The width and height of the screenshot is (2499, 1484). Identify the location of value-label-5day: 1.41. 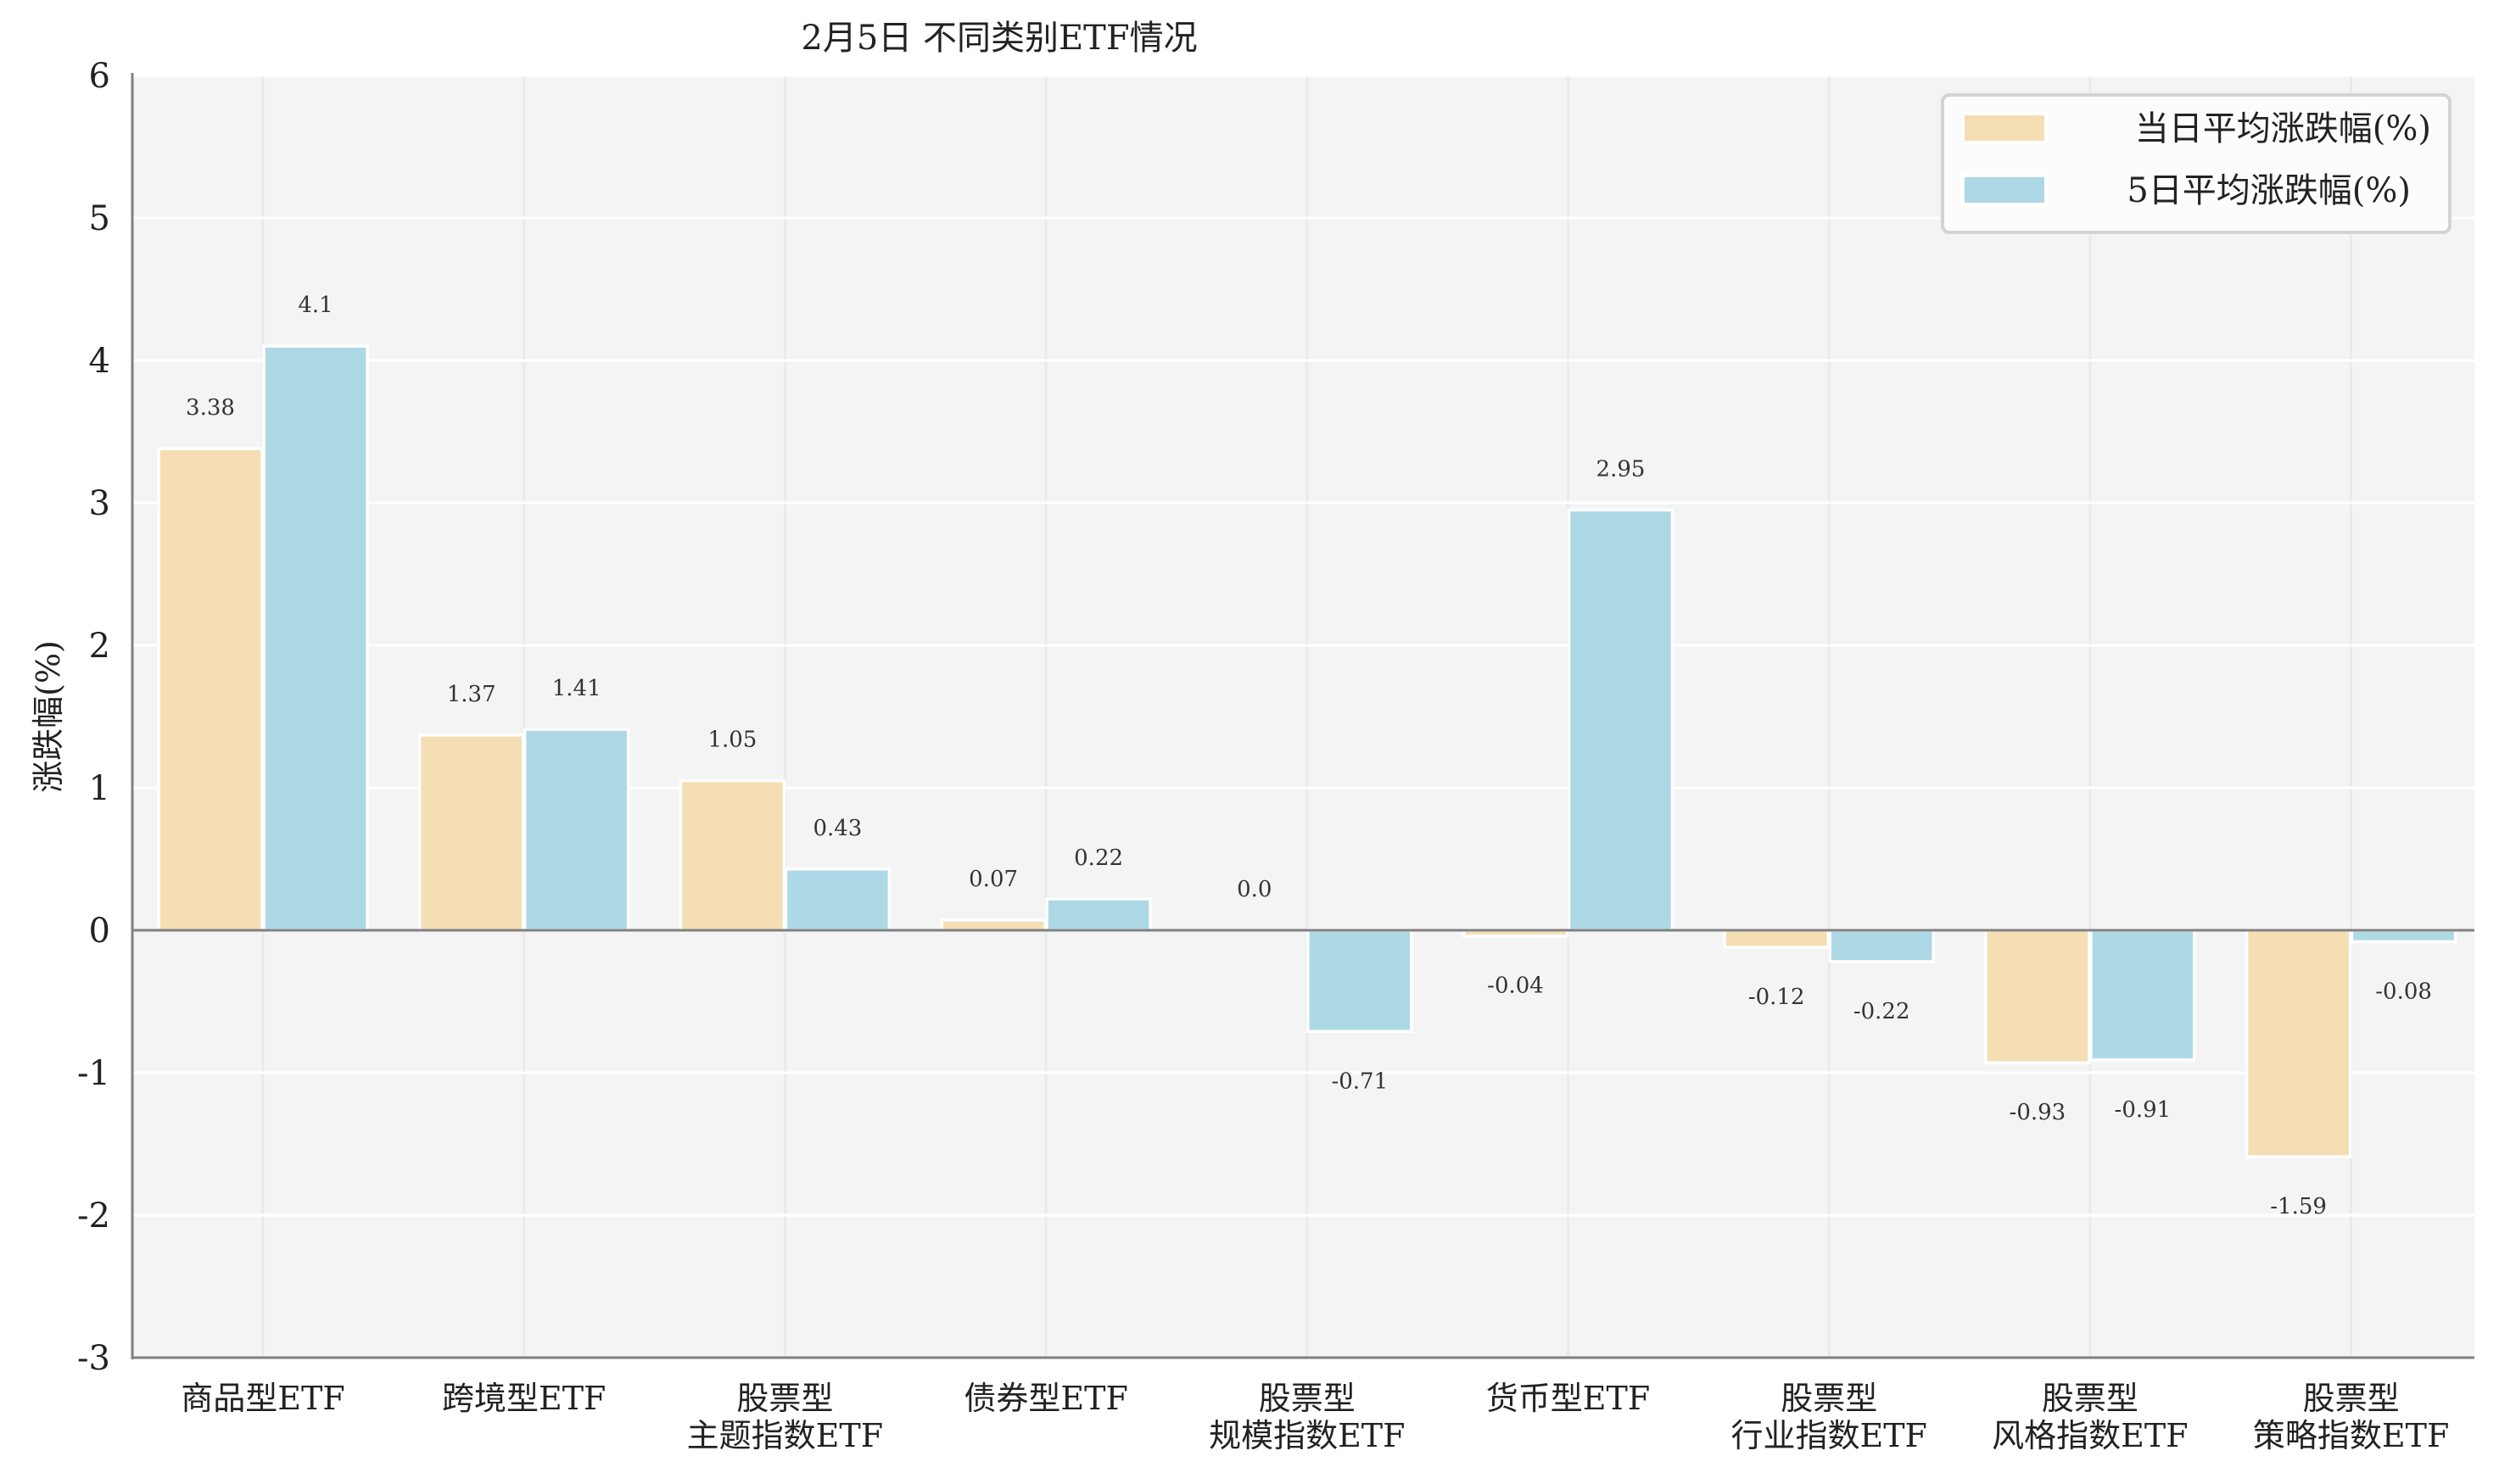
(577, 688).